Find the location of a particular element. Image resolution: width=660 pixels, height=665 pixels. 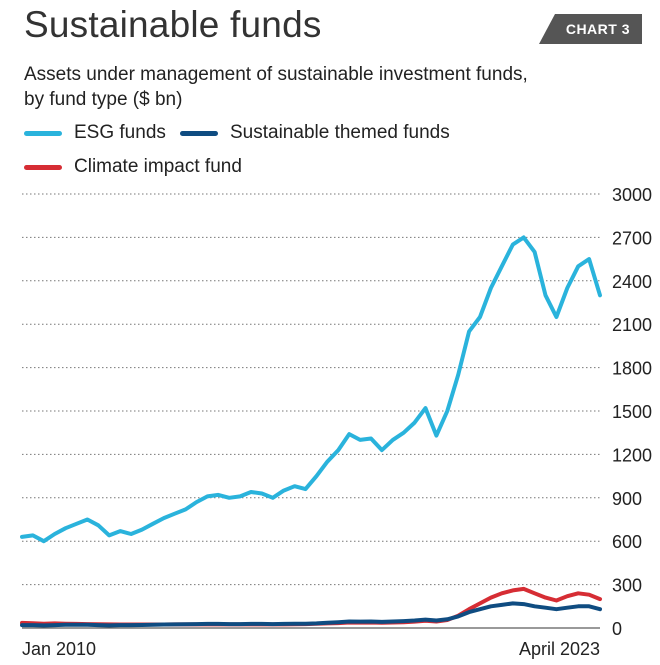

y-tick-label: 2400 is located at coordinates (632, 282).